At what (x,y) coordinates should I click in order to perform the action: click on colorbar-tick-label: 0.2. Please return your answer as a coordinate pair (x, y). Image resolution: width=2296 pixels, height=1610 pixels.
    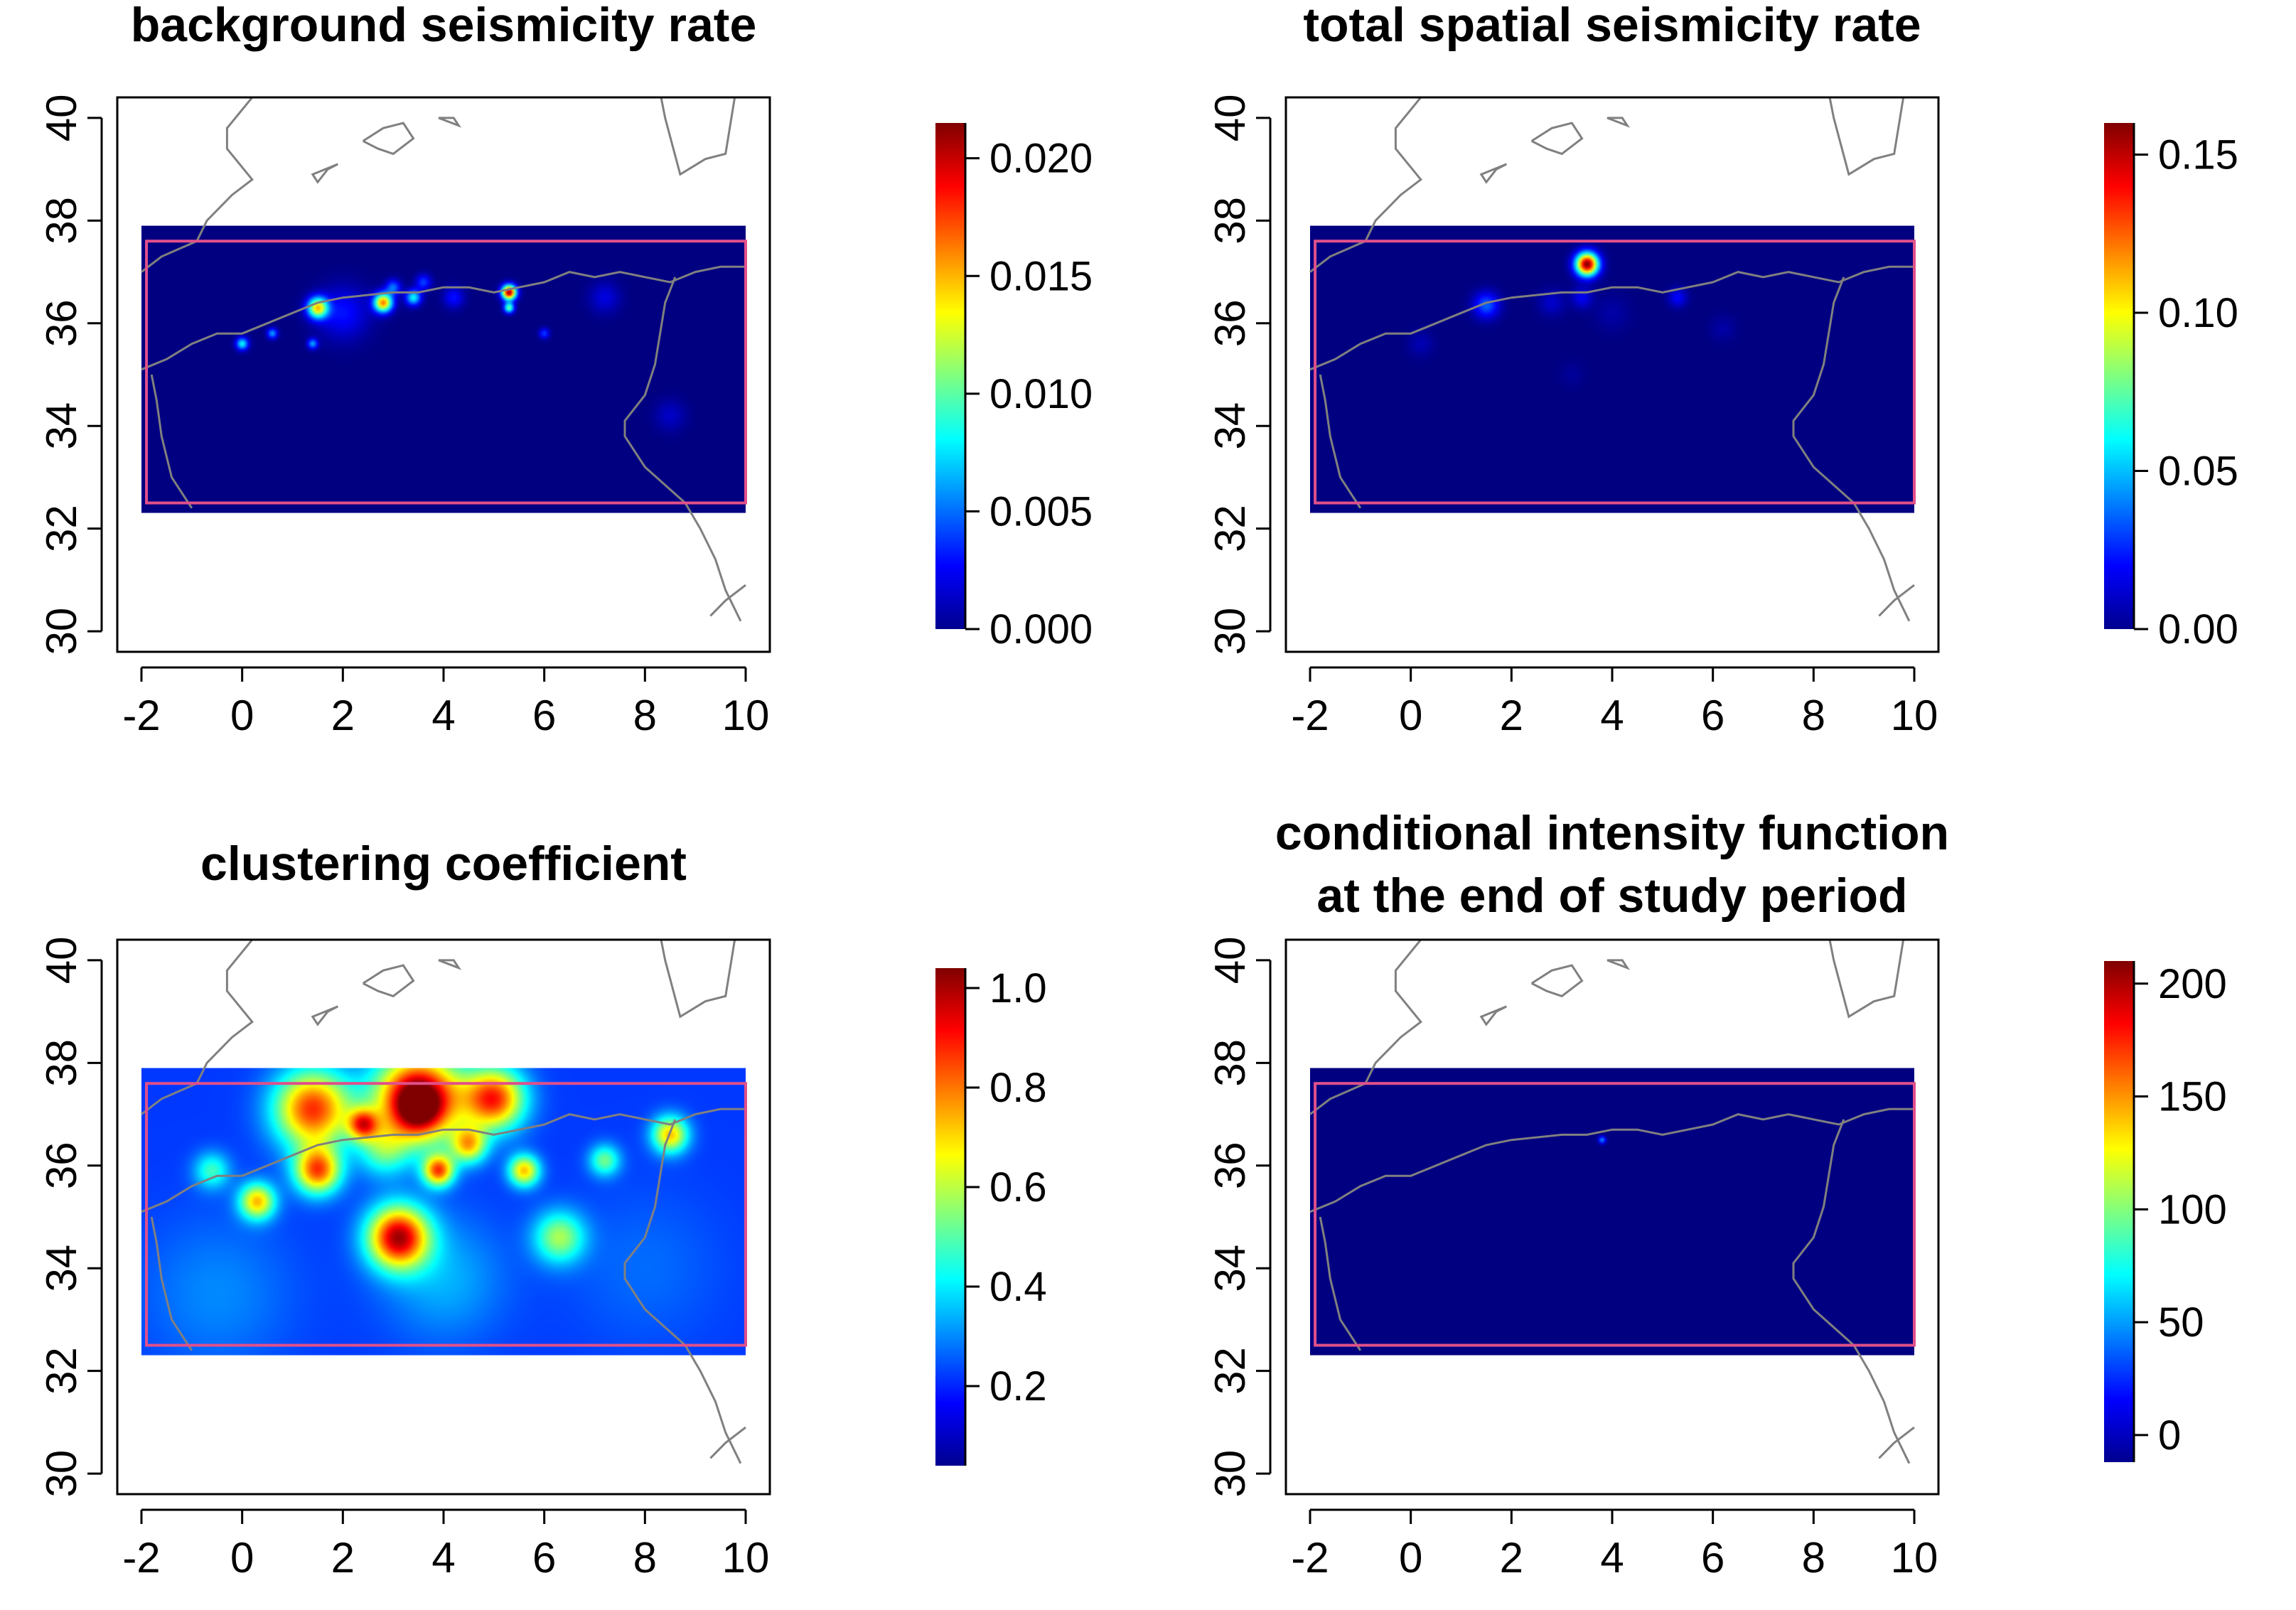
    Looking at the image, I should click on (1018, 1386).